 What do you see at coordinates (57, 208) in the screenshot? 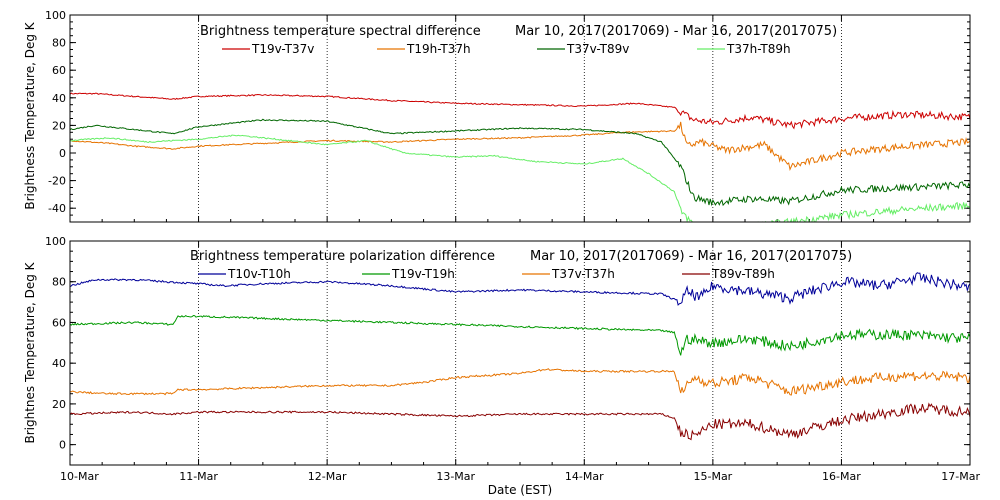
I see `spectral-y-tick-label: -40` at bounding box center [57, 208].